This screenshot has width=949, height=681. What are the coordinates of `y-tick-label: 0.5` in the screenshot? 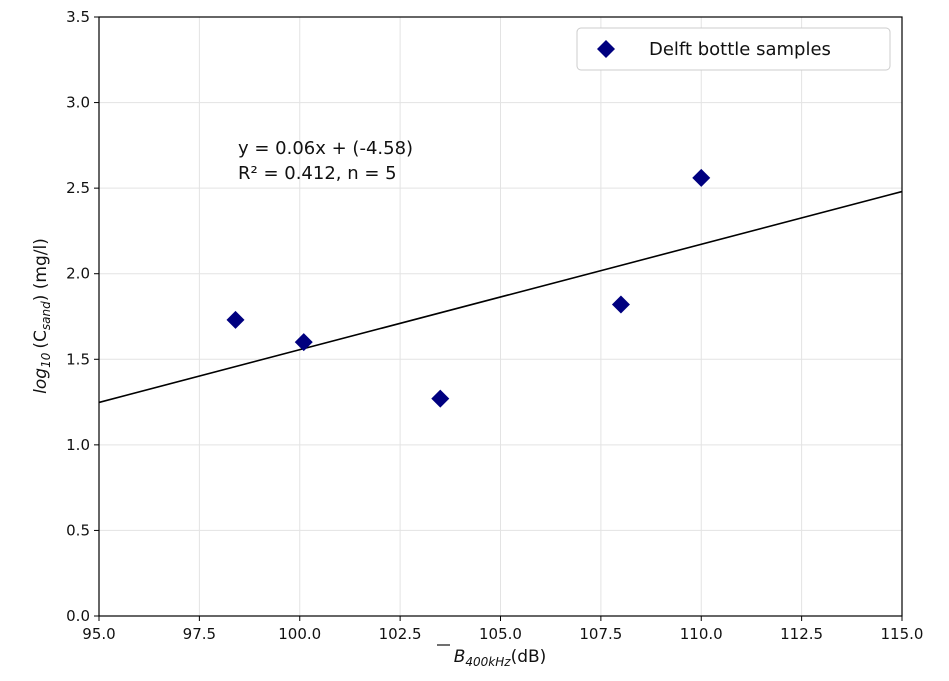 It's located at (78, 530).